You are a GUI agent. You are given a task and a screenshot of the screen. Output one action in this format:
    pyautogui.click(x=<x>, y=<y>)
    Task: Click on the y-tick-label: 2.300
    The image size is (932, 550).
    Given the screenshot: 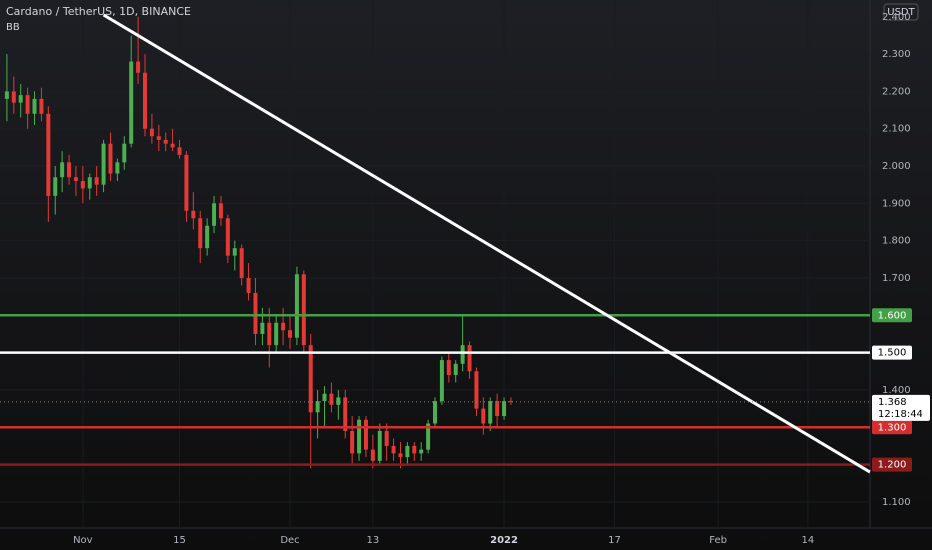 What is the action you would take?
    pyautogui.click(x=896, y=54)
    